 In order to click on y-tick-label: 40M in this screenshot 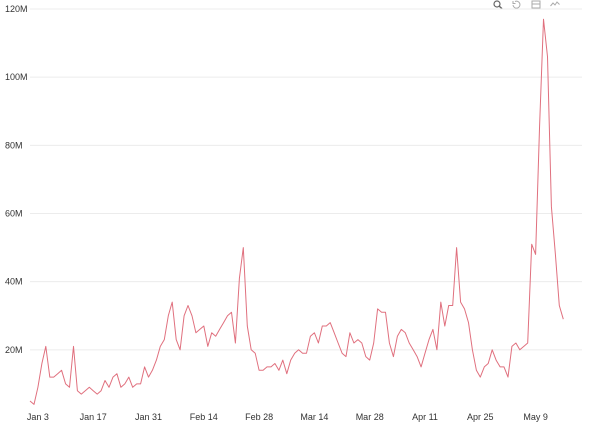, I will do `click(14, 282)`.